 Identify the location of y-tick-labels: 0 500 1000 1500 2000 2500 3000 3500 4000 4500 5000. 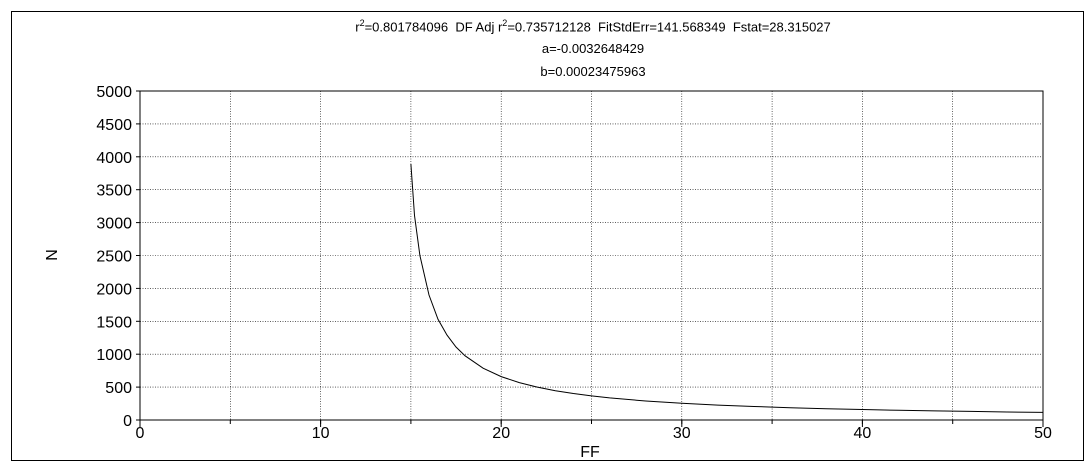
(114, 257).